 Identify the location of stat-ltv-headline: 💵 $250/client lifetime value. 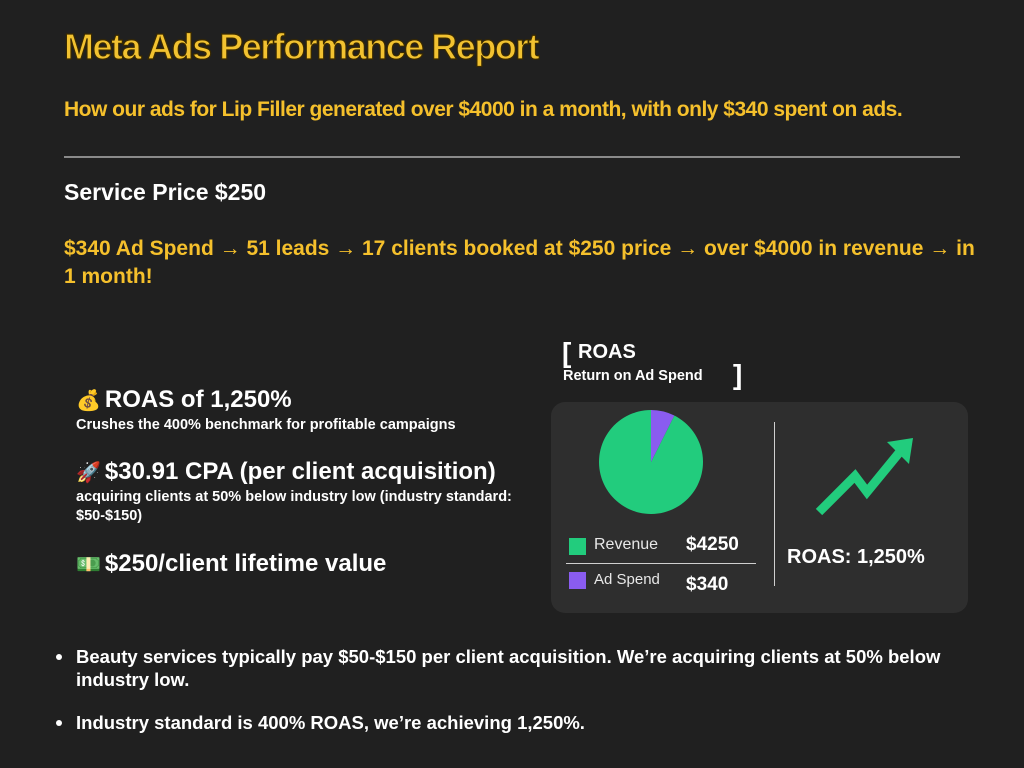
(231, 564).